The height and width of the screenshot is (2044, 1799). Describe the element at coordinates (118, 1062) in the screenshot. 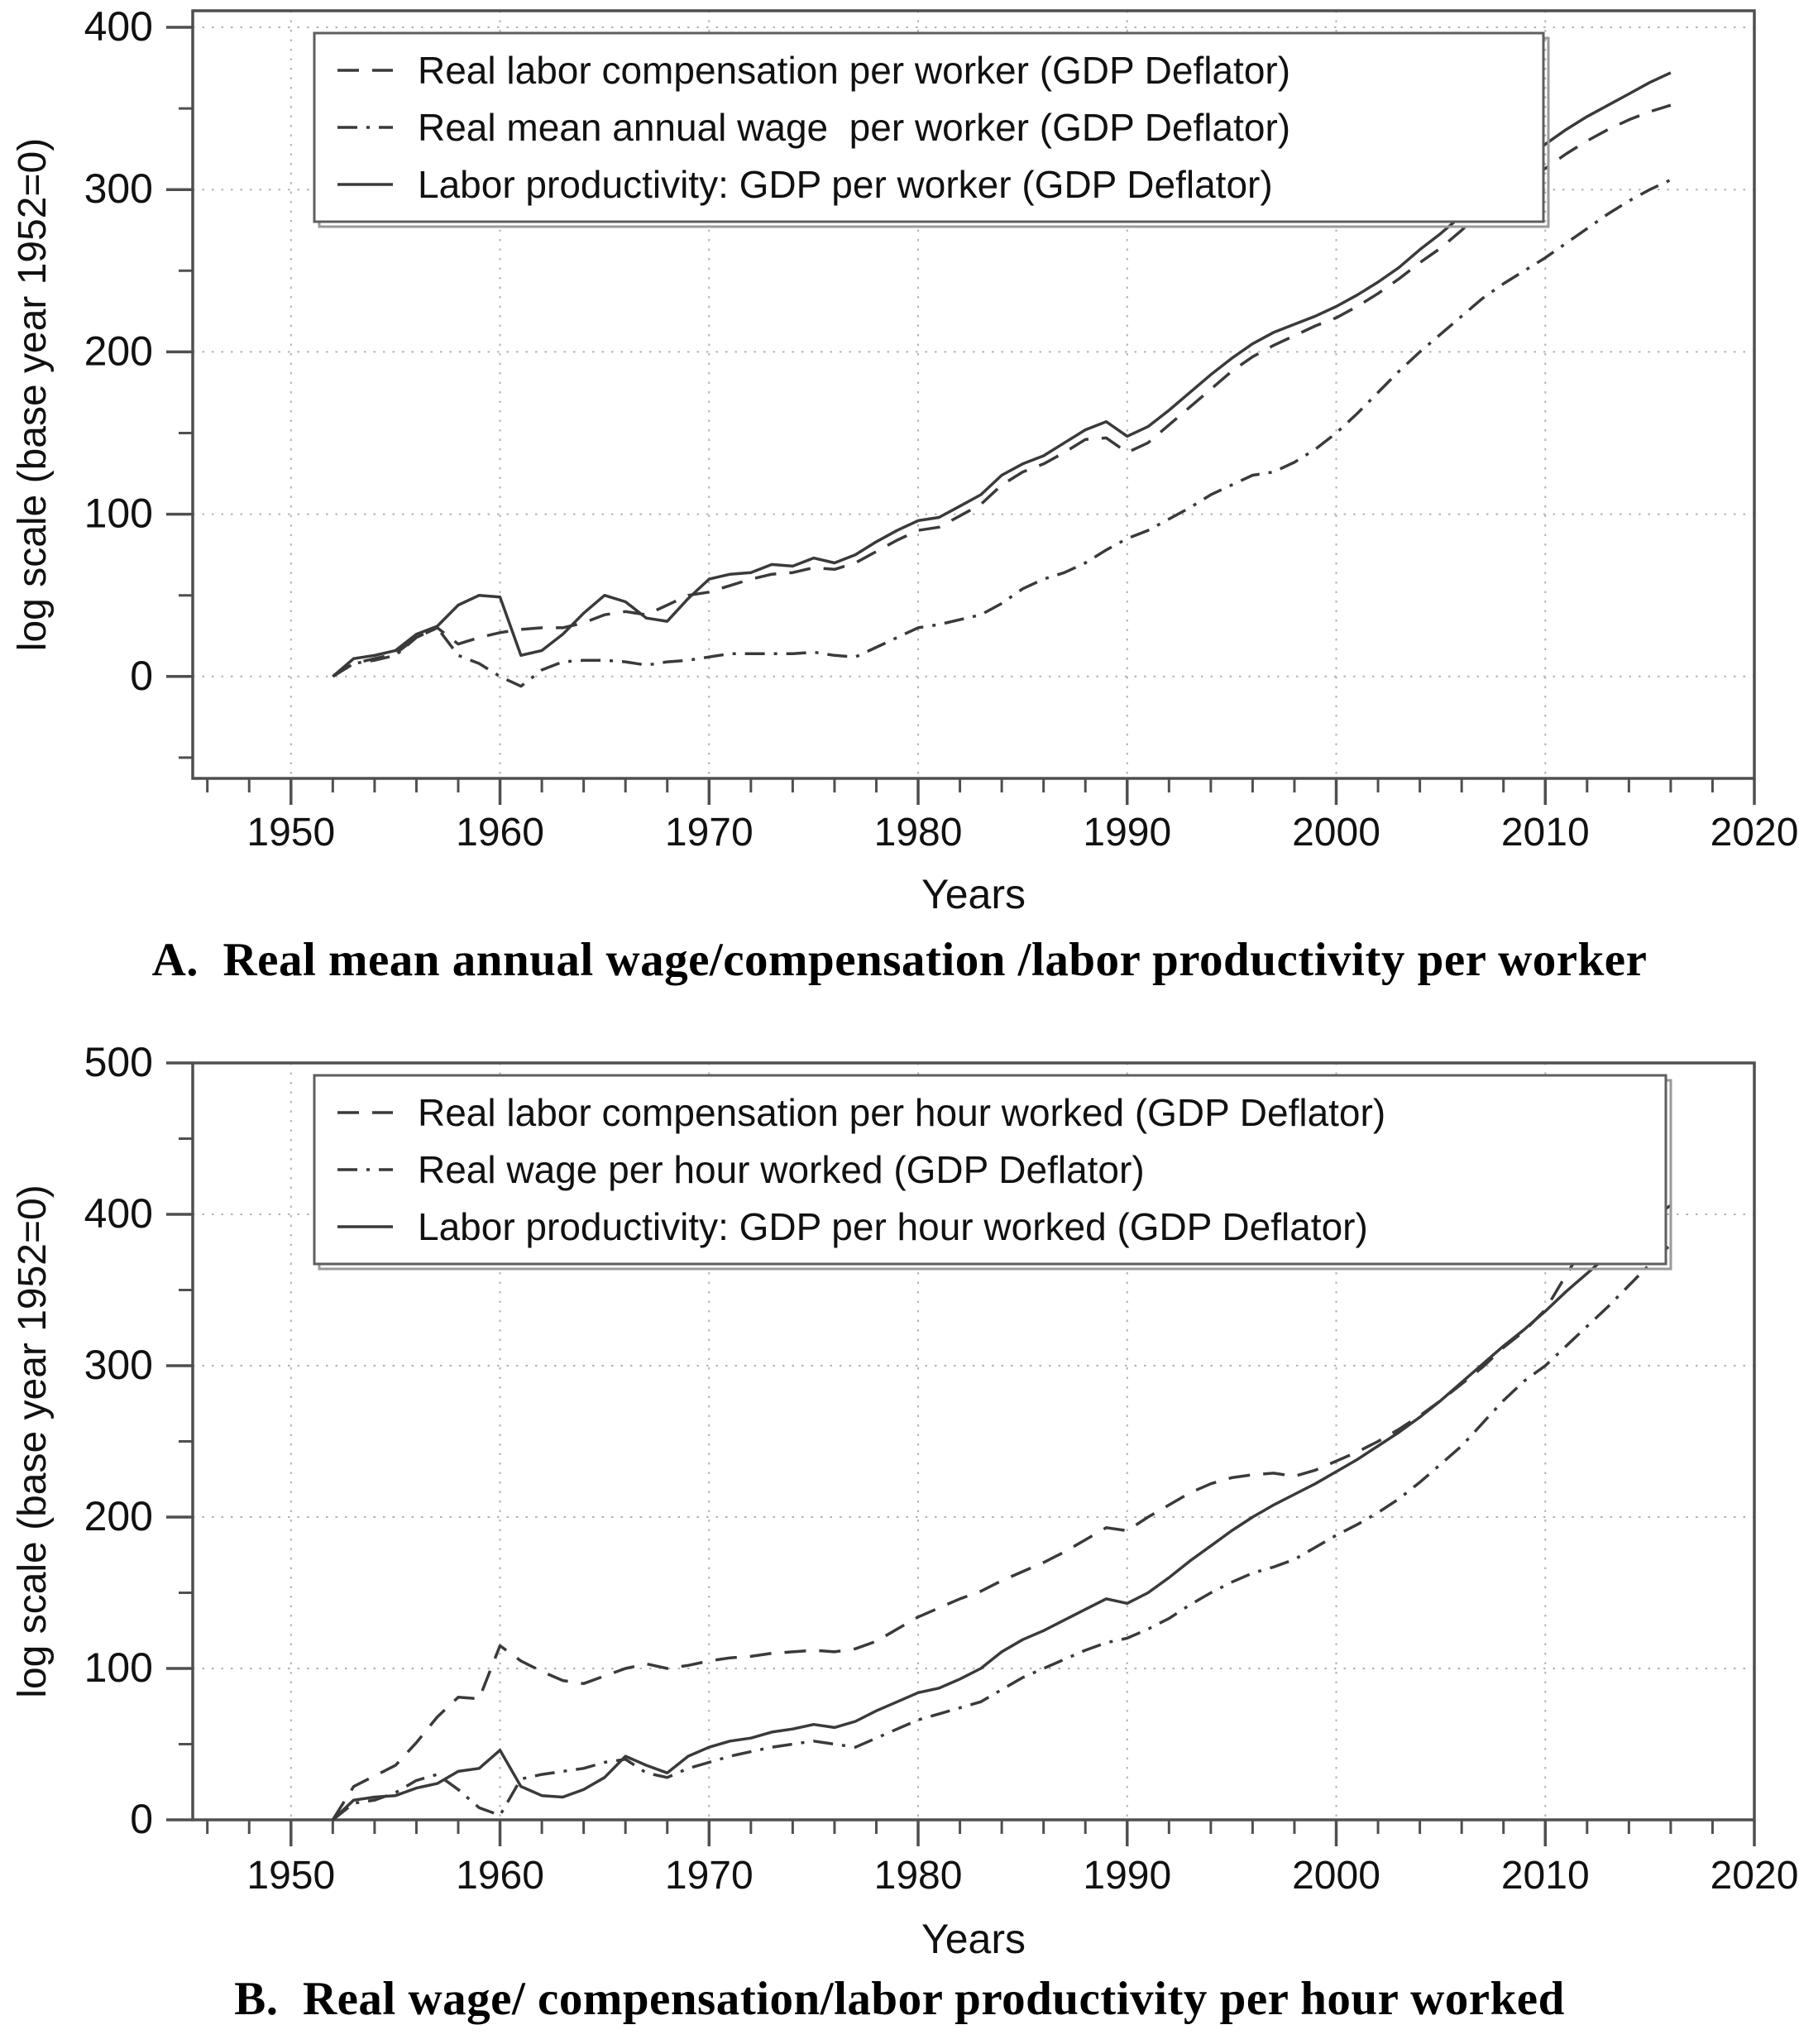

I see `y-tick-label: 500` at that location.